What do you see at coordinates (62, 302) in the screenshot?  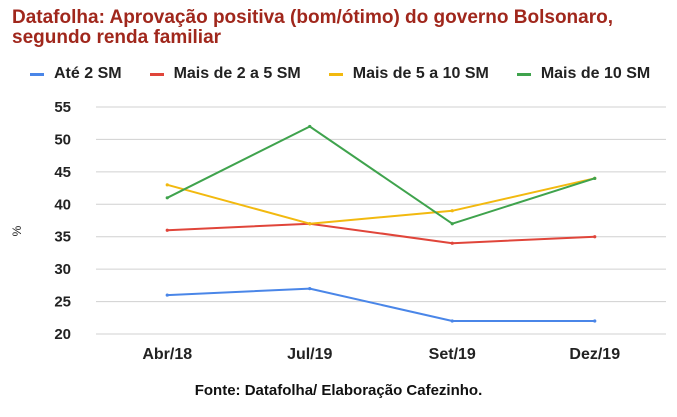 I see `y-tick-label-1: 25` at bounding box center [62, 302].